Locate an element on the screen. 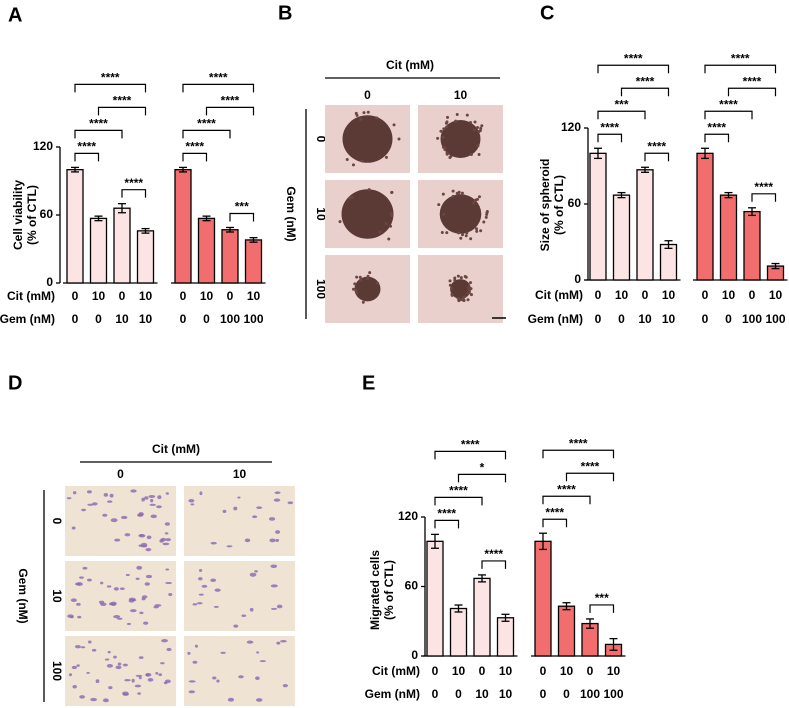  significance-label: *** is located at coordinates (602, 598).